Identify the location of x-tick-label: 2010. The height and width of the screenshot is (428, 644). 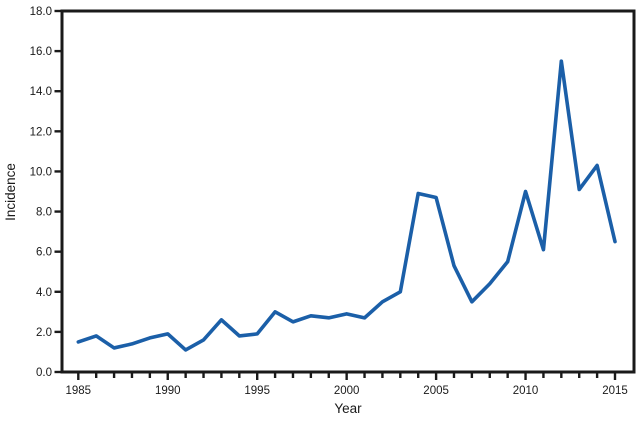
(526, 391).